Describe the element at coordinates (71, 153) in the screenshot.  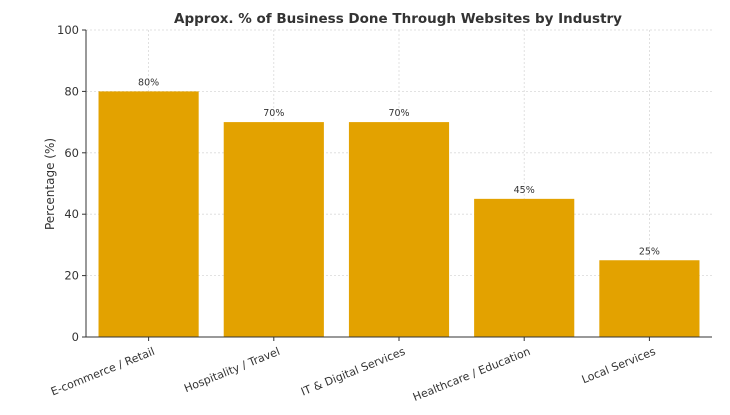
I see `y-tick-label: 60` at that location.